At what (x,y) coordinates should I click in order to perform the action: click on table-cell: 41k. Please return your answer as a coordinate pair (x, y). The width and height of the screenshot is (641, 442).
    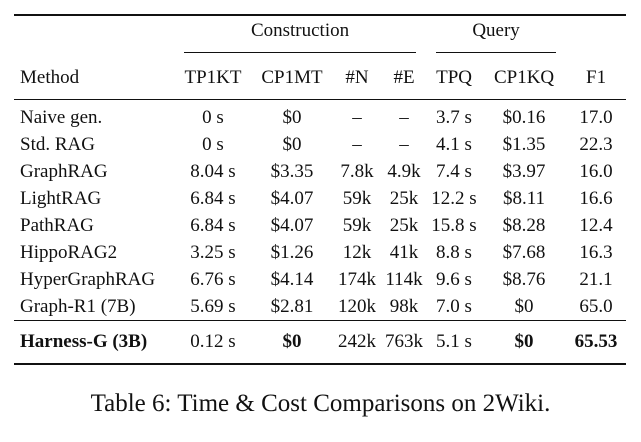
    Looking at the image, I should click on (404, 252).